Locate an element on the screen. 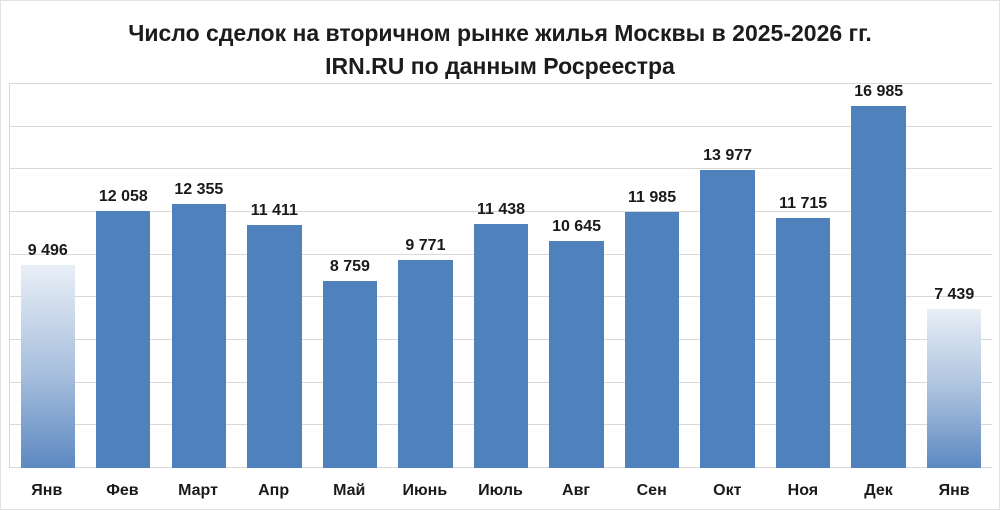 The height and width of the screenshot is (510, 1000). bar-март-2 is located at coordinates (199, 336).